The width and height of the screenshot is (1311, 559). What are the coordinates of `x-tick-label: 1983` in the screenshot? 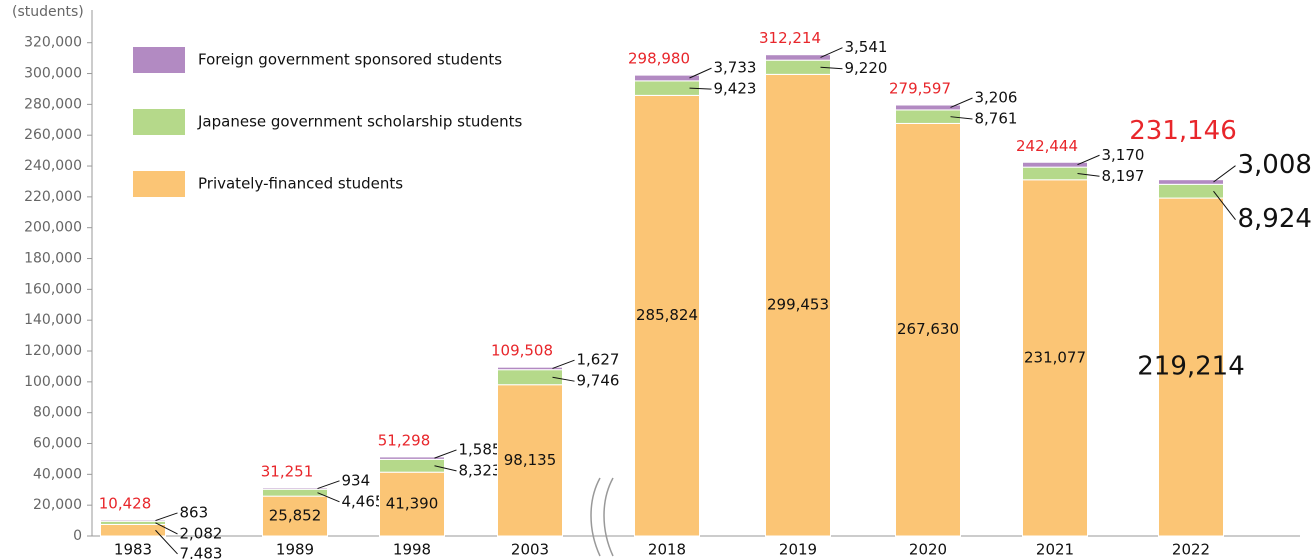 It's located at (133, 550).